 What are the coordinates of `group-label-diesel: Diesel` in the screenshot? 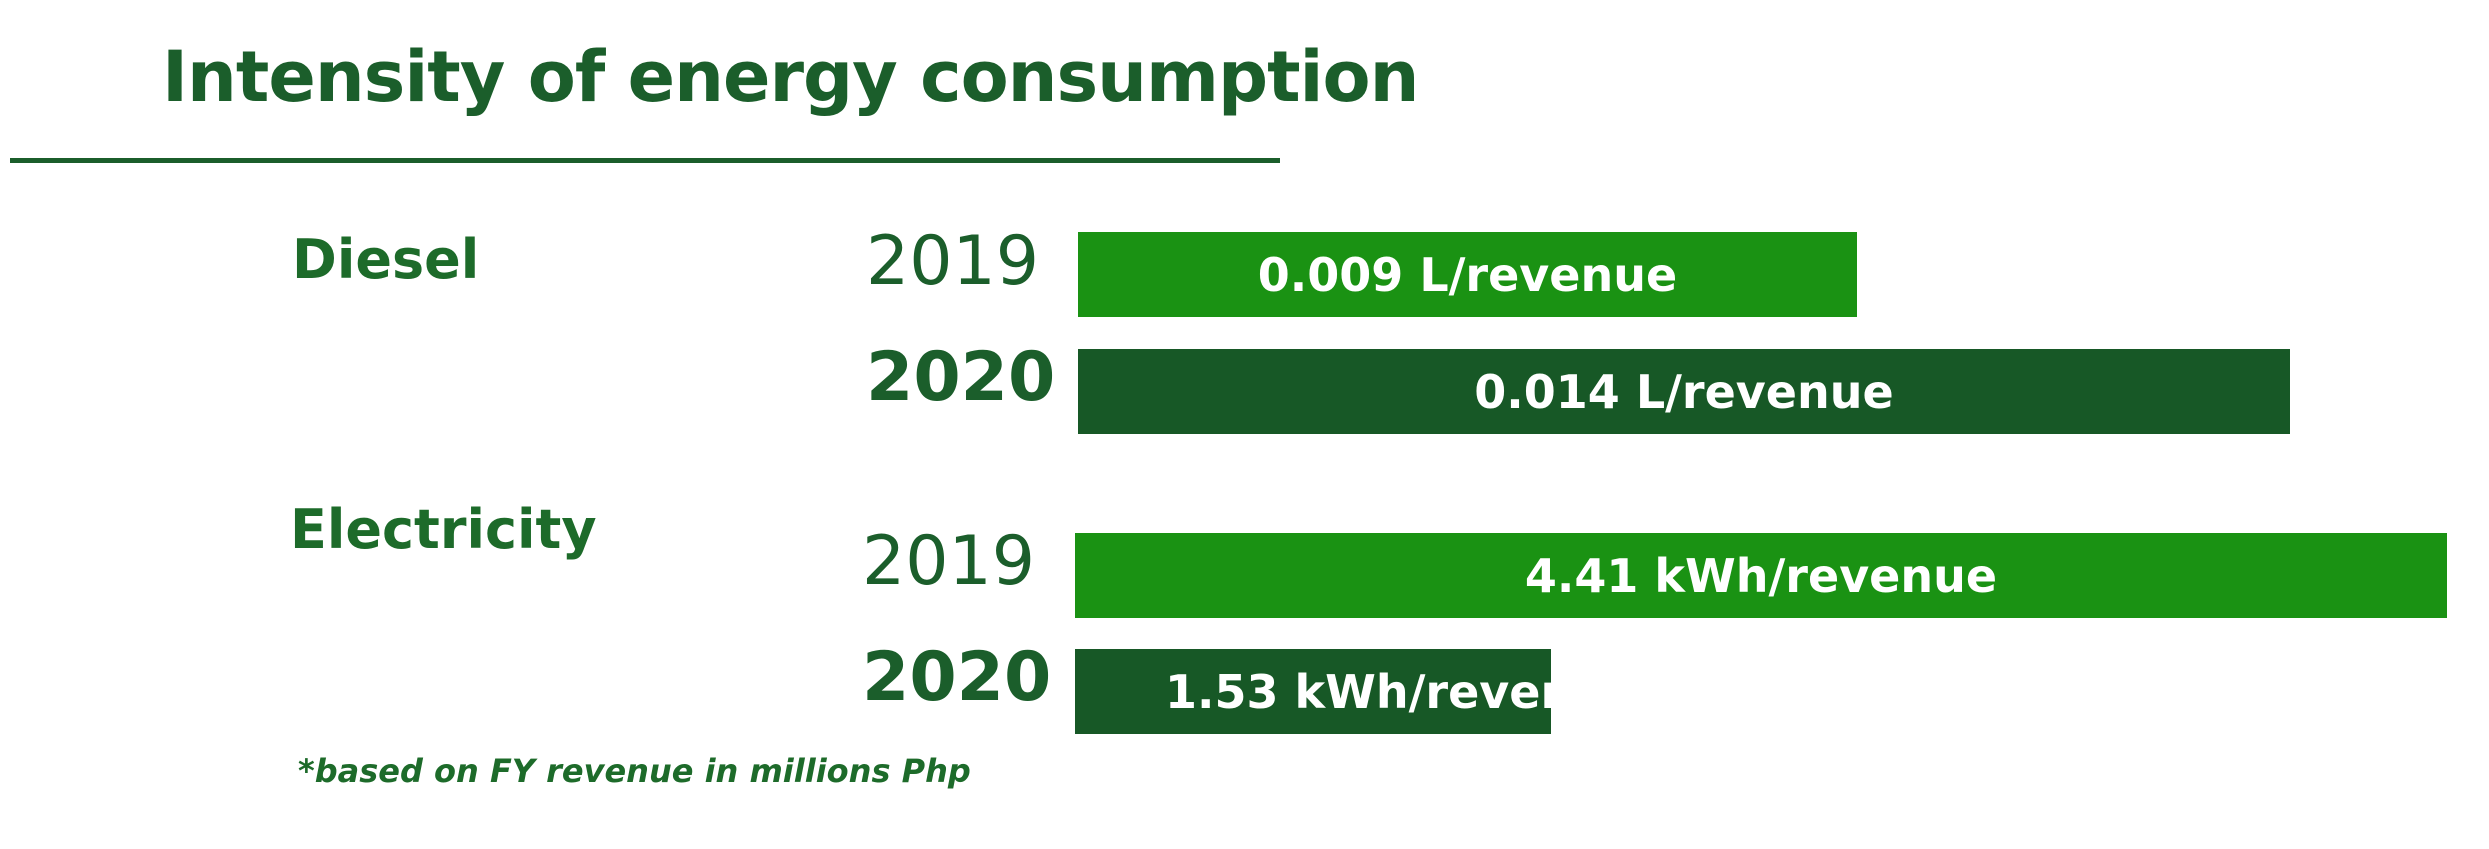 It's located at (386, 259).